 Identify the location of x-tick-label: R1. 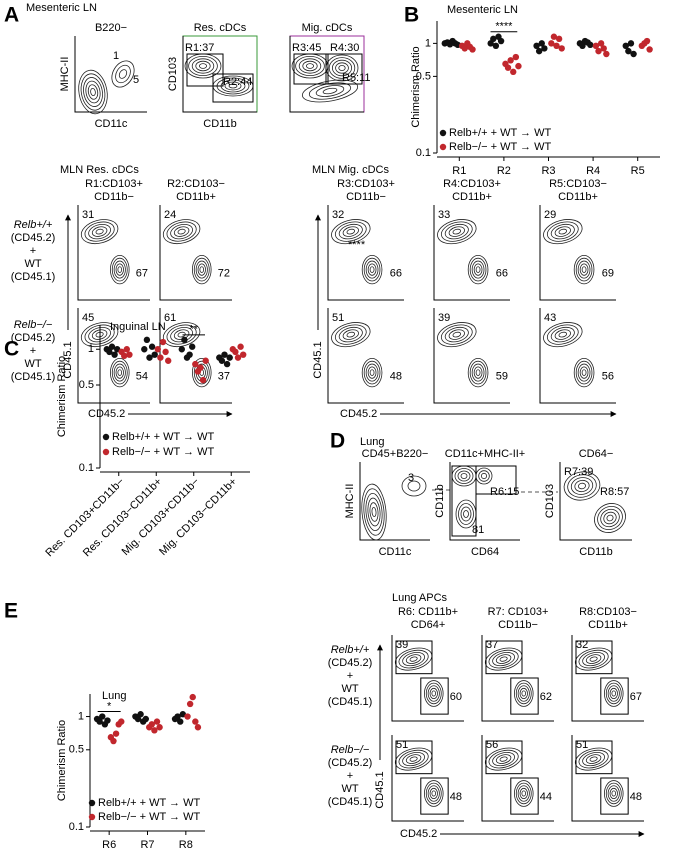
(459, 171).